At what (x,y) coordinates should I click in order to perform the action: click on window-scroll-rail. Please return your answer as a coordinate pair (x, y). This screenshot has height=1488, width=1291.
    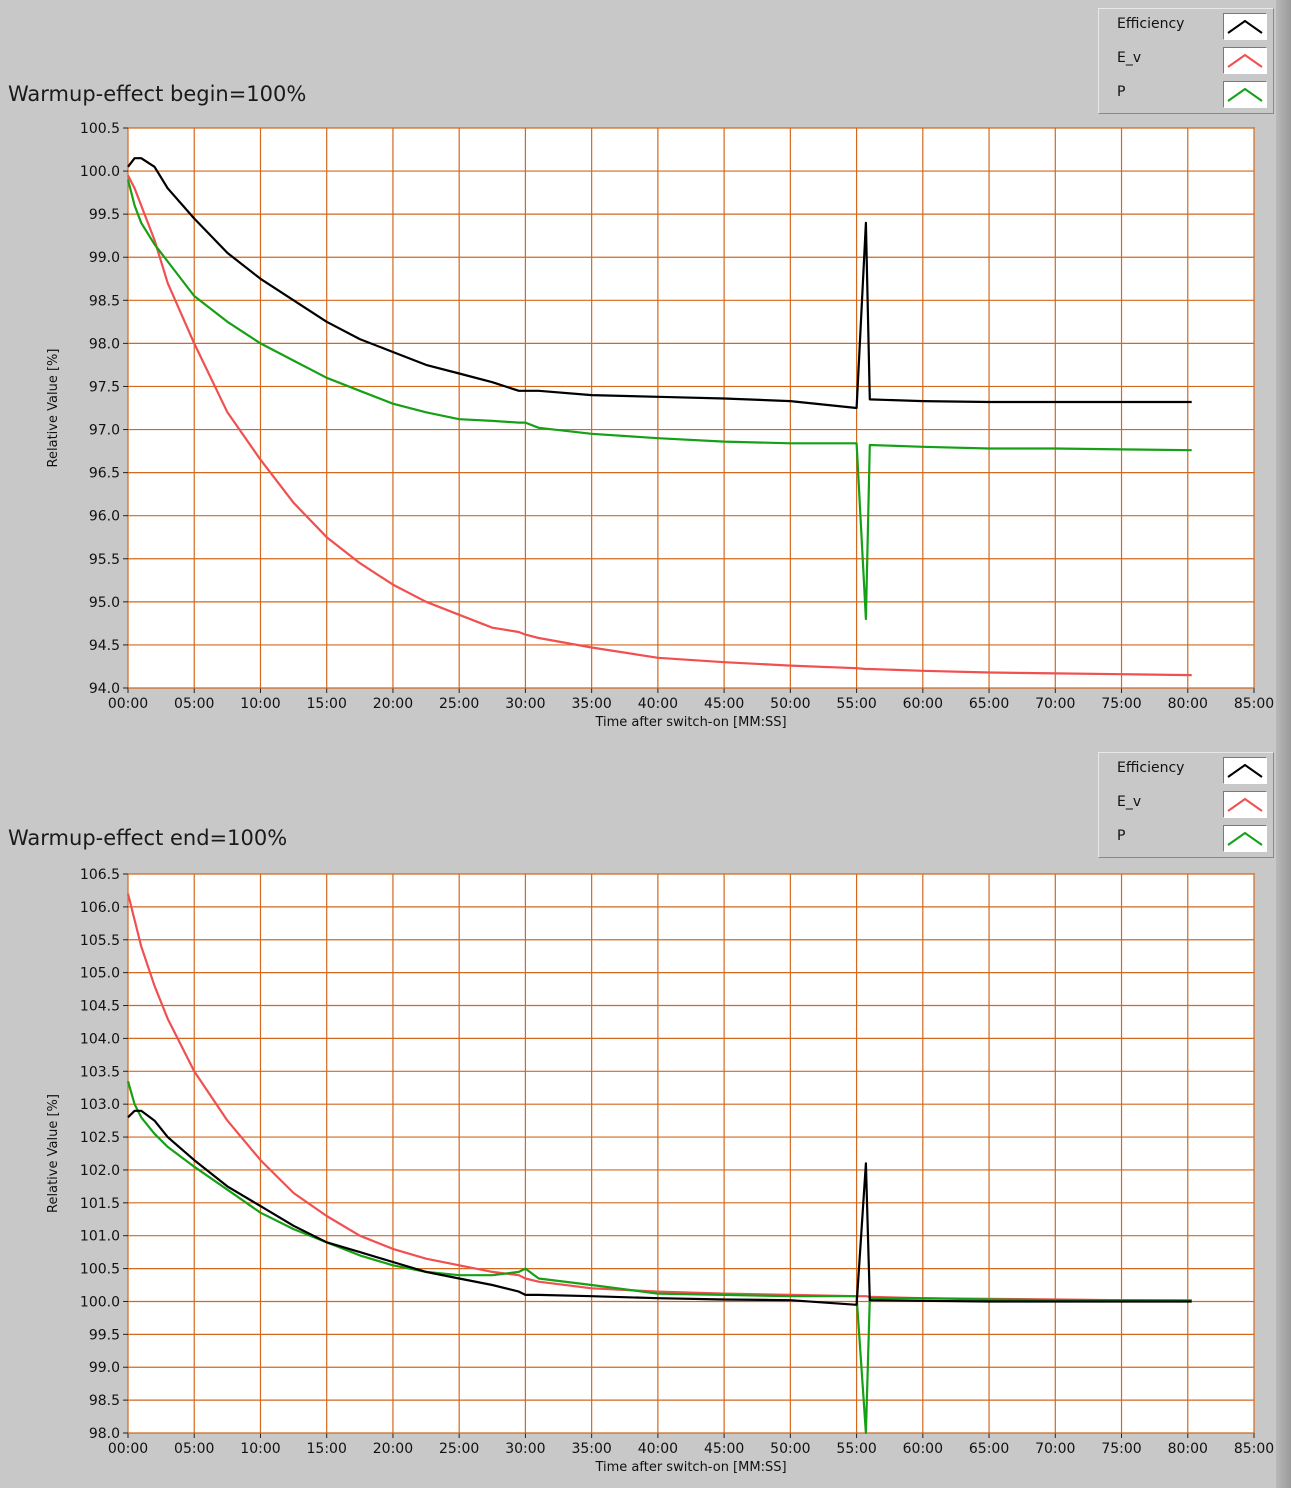
    Looking at the image, I should click on (1283, 744).